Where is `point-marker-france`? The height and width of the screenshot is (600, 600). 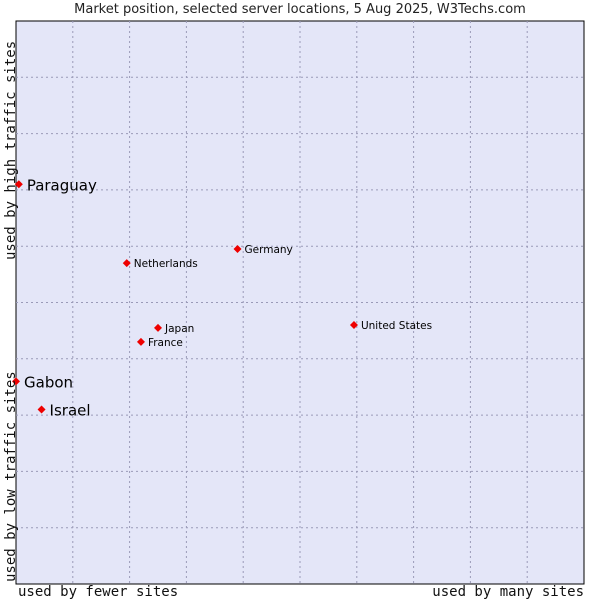
point-marker-france is located at coordinates (140, 341).